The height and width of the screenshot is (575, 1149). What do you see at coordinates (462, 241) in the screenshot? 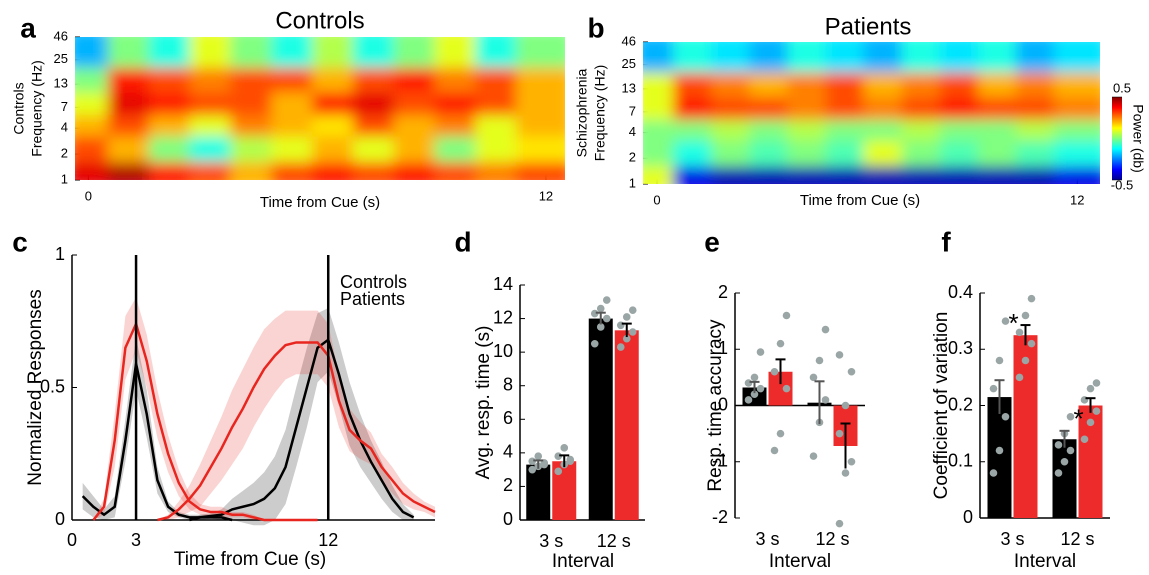
I see `panel-letter: d` at bounding box center [462, 241].